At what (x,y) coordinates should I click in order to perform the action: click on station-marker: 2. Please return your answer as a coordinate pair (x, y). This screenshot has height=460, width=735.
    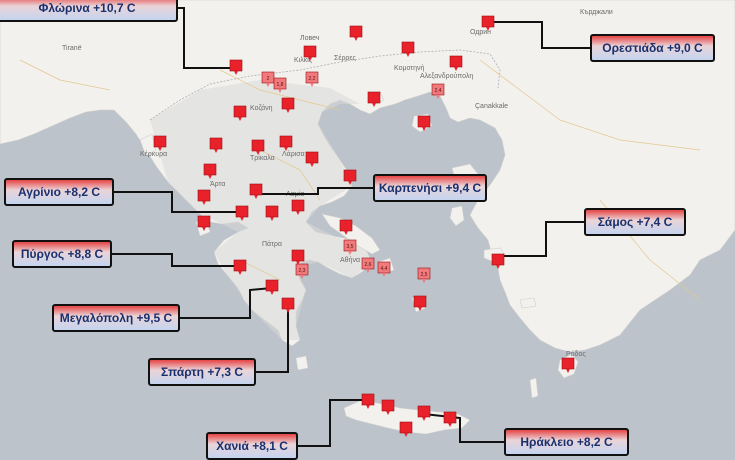
    Looking at the image, I should click on (268, 79).